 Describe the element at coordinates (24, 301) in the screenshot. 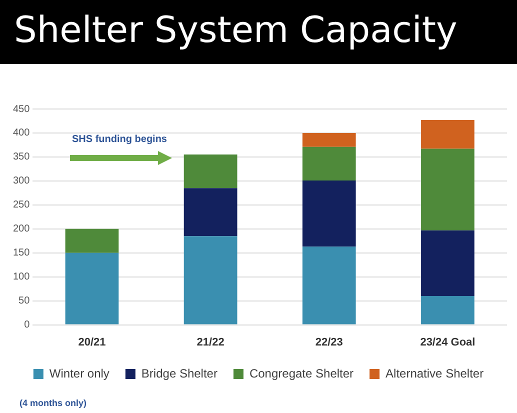

I see `y-tick-label: 50` at that location.